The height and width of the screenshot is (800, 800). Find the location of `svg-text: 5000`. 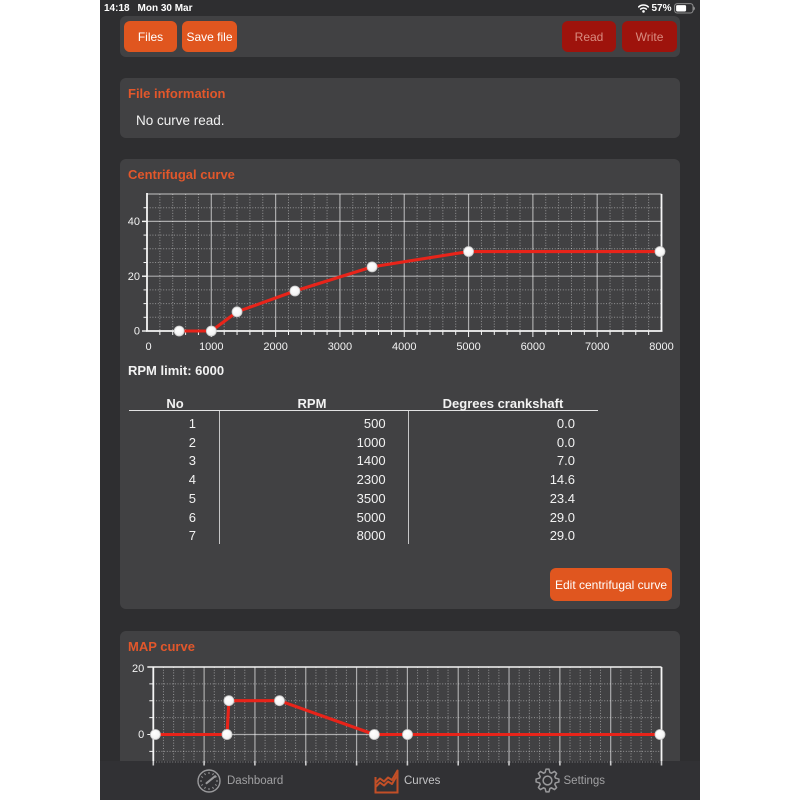

svg-text: 5000 is located at coordinates (468, 347).